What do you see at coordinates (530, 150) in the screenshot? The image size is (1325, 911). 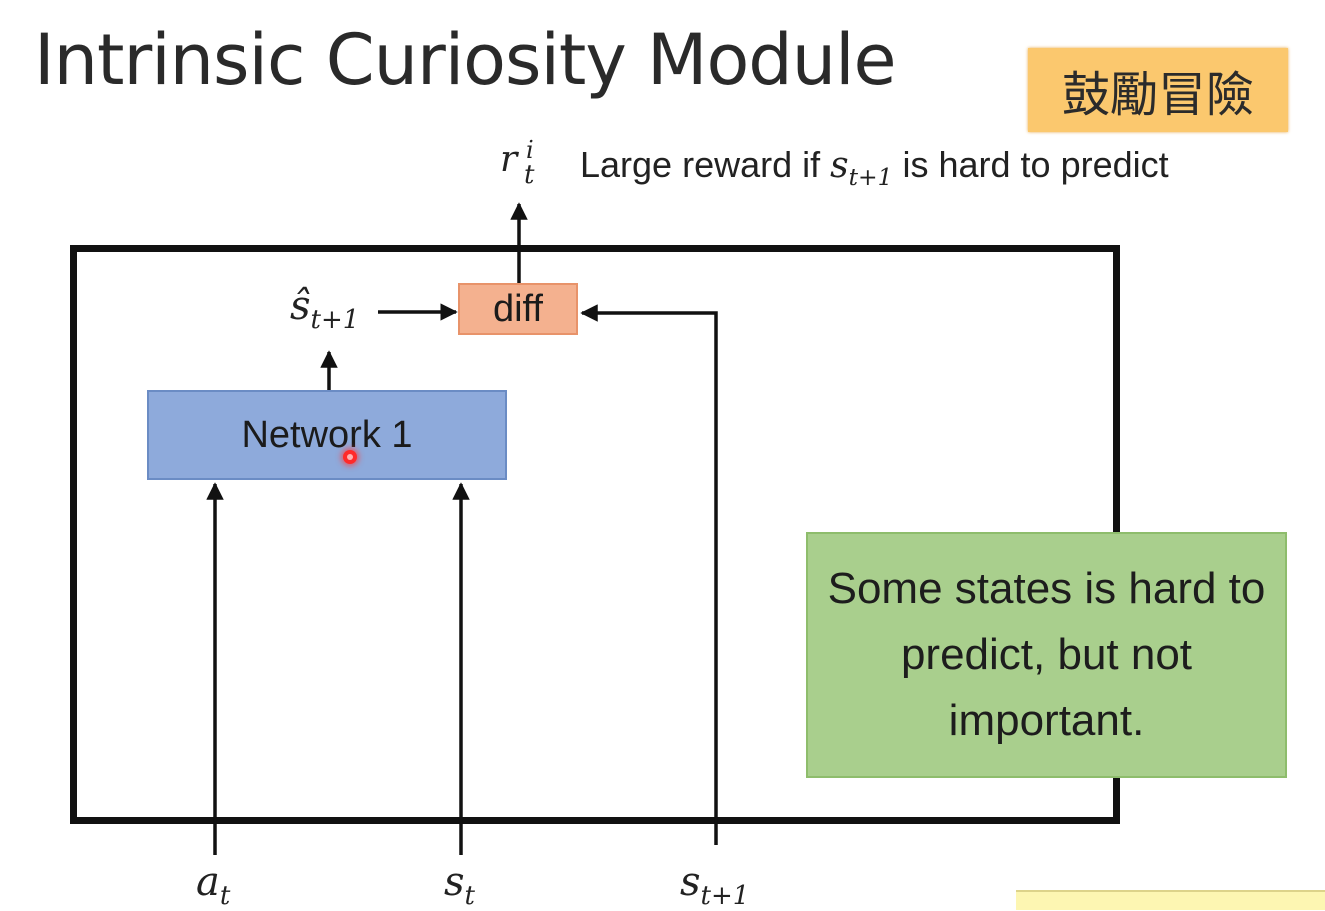 I see `reward-superscript: i` at bounding box center [530, 150].